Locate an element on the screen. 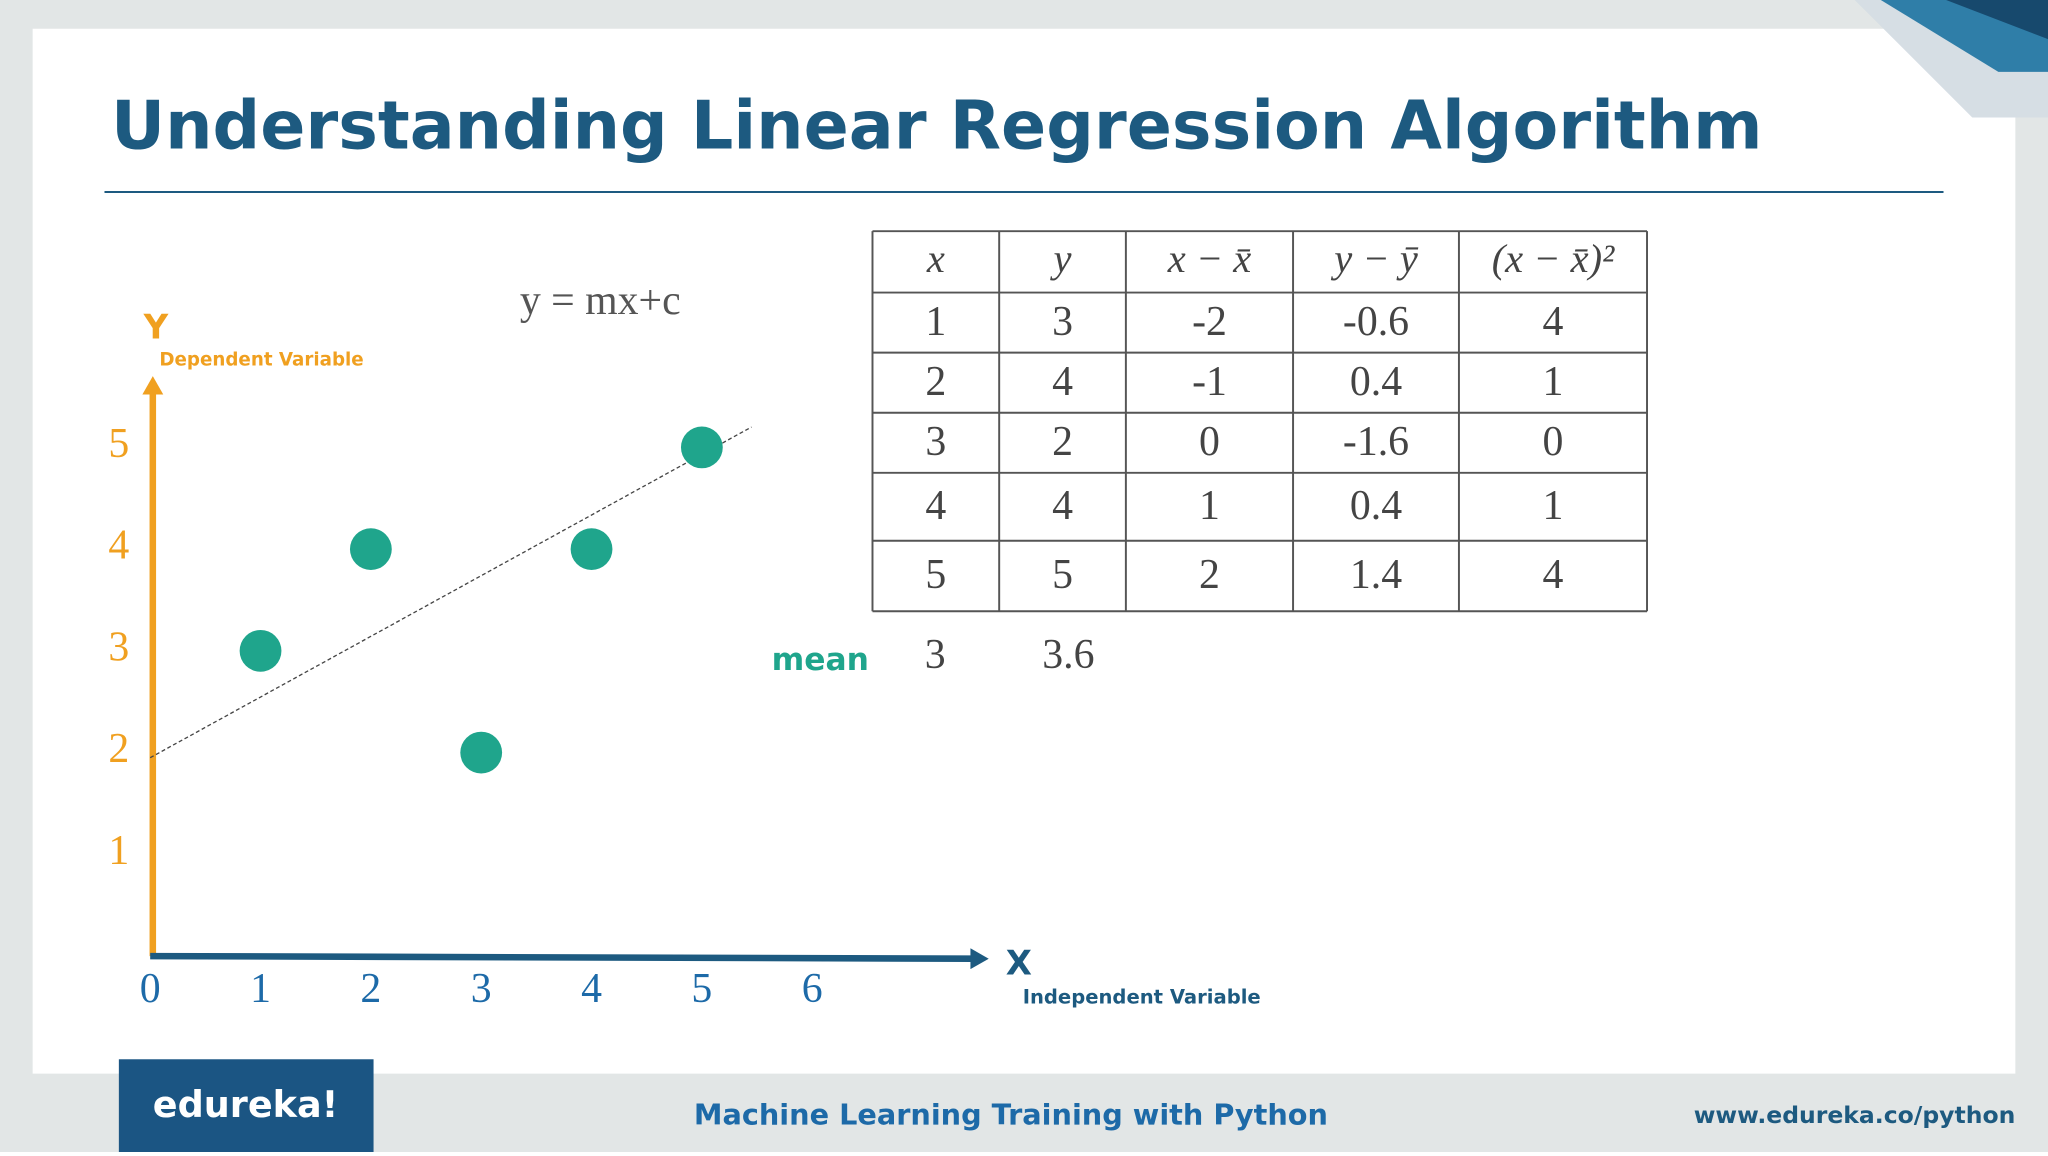 The height and width of the screenshot is (1156, 2048). x-tick-label: 0 is located at coordinates (150, 989).